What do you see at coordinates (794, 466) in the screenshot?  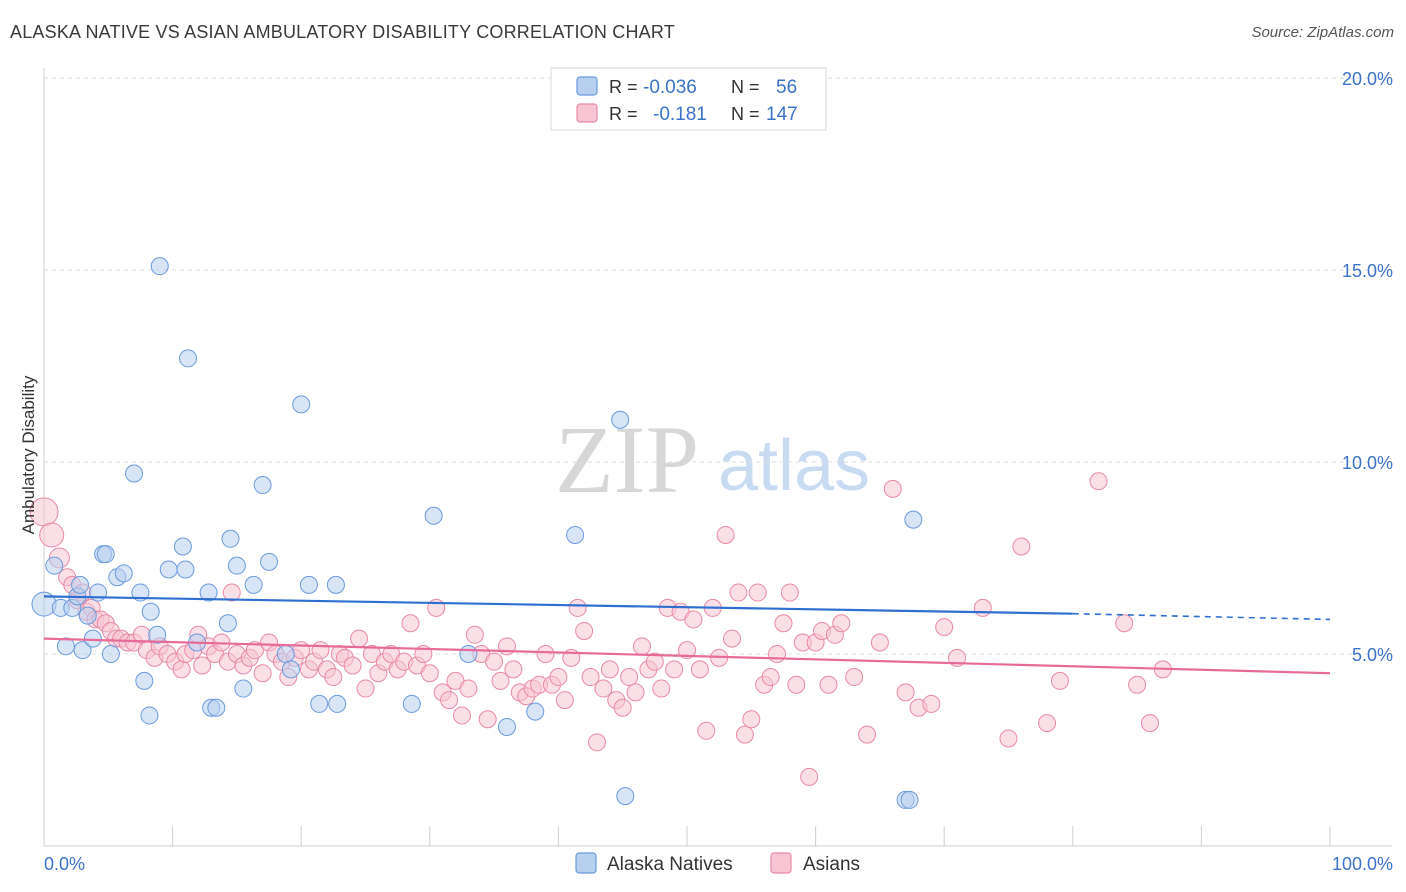 I see `watermark-atlas: atlas` at bounding box center [794, 466].